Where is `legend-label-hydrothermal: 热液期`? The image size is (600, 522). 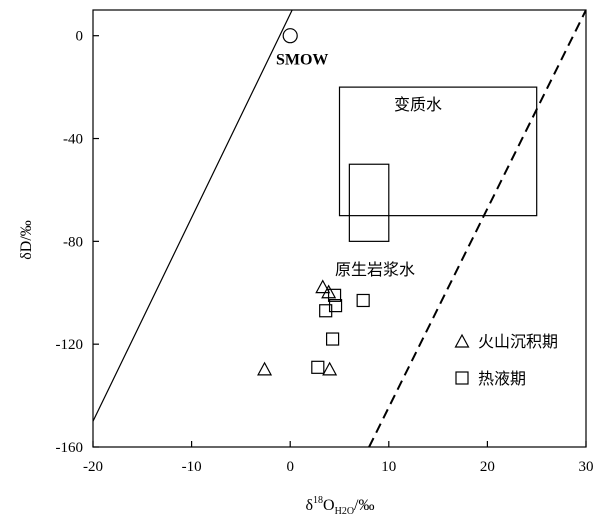
legend-label-hydrothermal: 热液期 is located at coordinates (502, 378).